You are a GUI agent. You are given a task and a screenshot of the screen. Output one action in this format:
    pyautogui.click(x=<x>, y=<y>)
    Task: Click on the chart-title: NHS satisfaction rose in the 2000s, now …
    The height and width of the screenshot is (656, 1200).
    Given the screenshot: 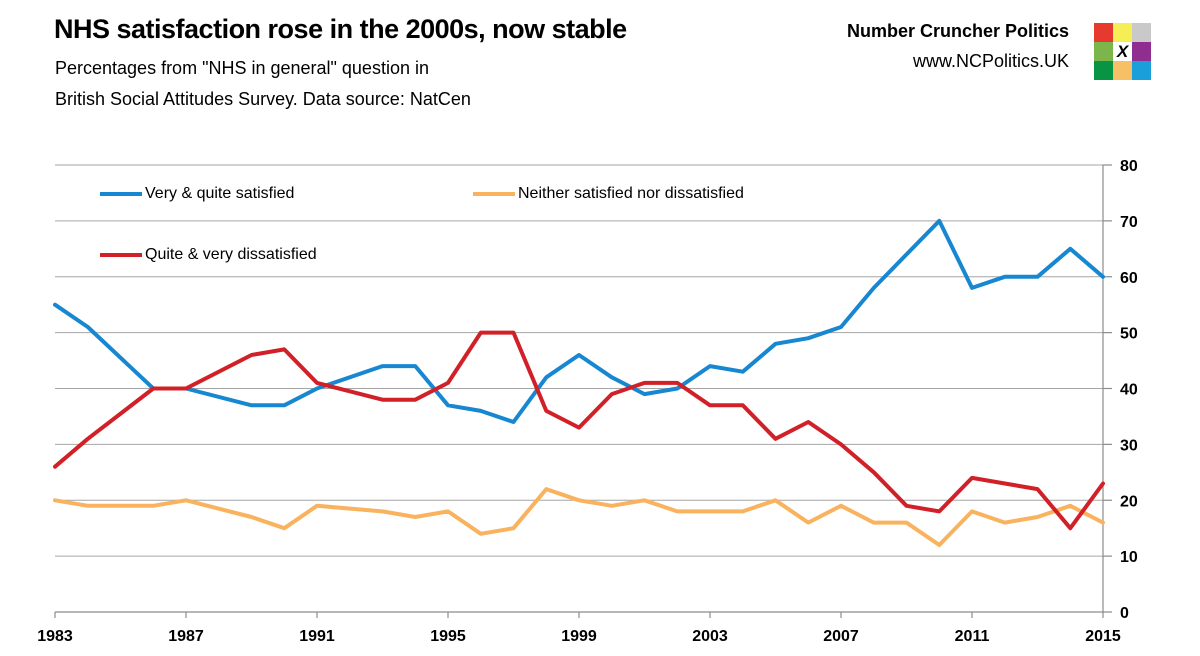 What is the action you would take?
    pyautogui.click(x=340, y=29)
    